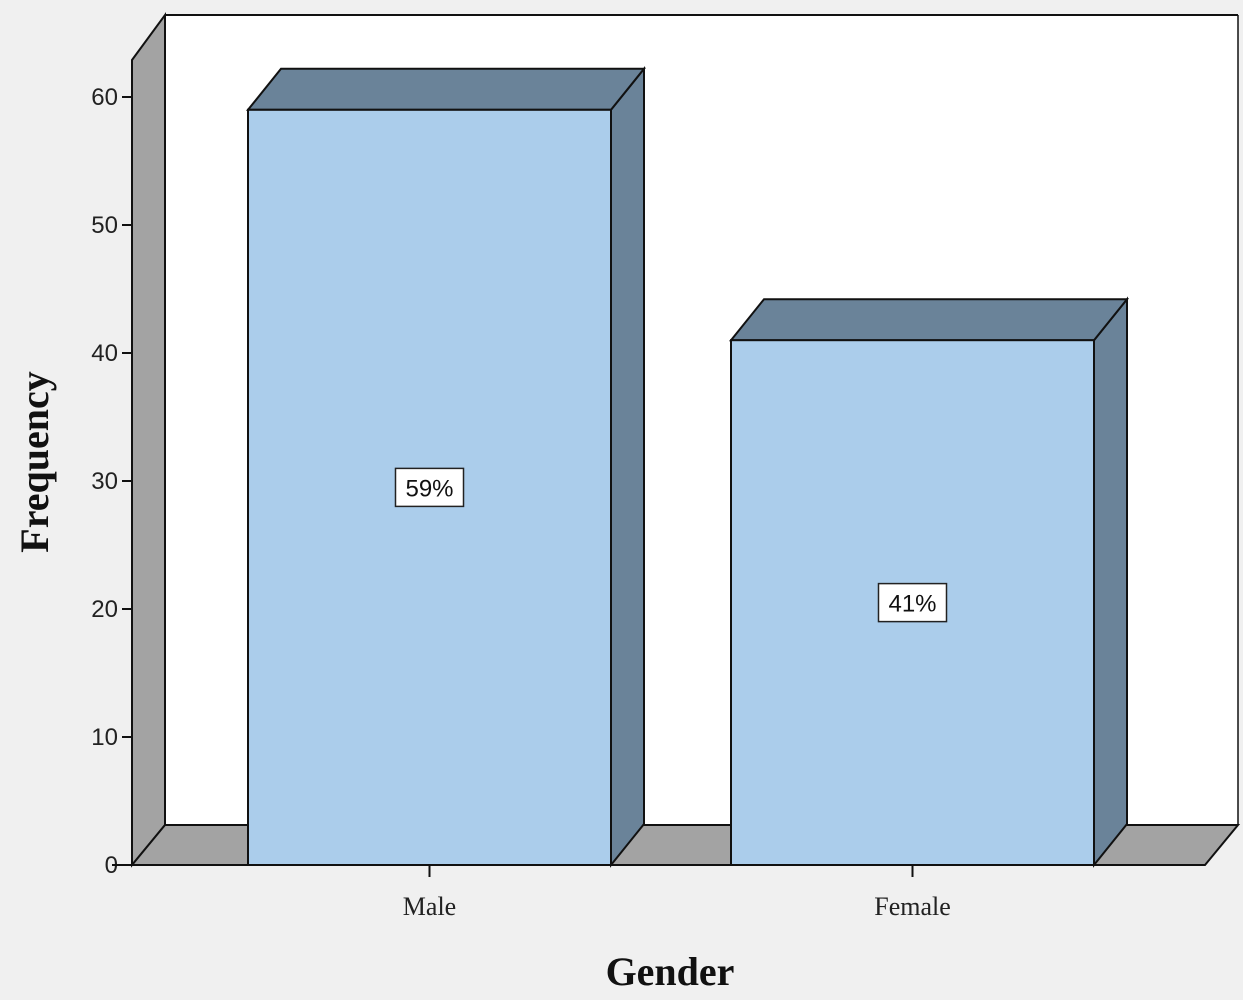  I want to click on y-tick-label: 60, so click(104, 97).